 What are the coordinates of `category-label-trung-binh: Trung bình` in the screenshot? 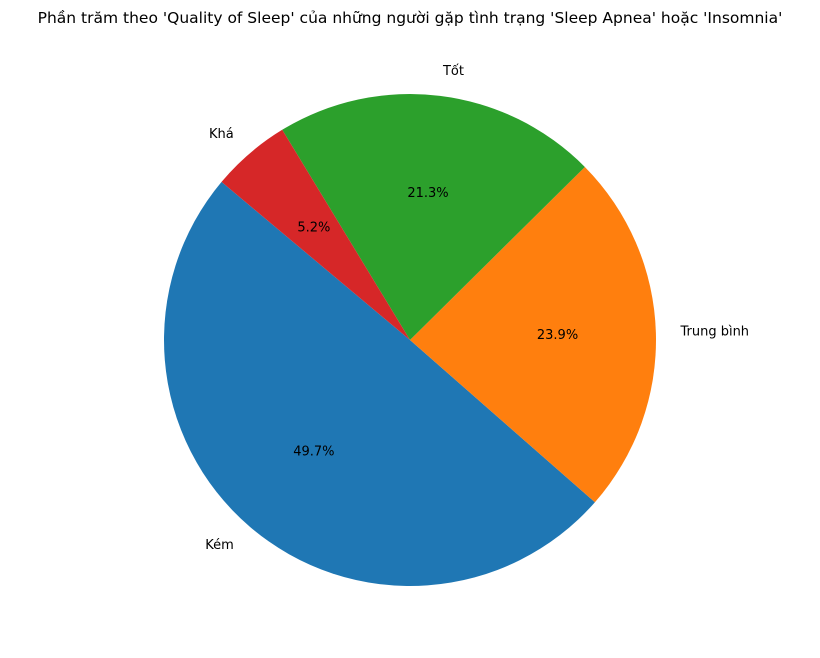 It's located at (714, 331).